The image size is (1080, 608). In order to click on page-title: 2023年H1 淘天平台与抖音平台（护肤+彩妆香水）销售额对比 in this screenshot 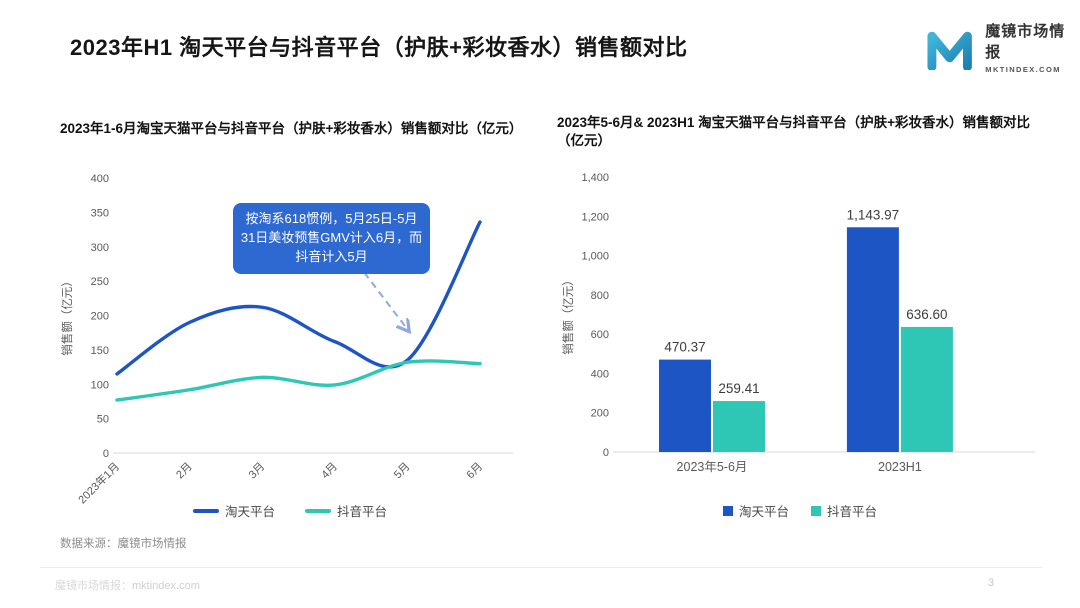, I will do `click(379, 47)`.